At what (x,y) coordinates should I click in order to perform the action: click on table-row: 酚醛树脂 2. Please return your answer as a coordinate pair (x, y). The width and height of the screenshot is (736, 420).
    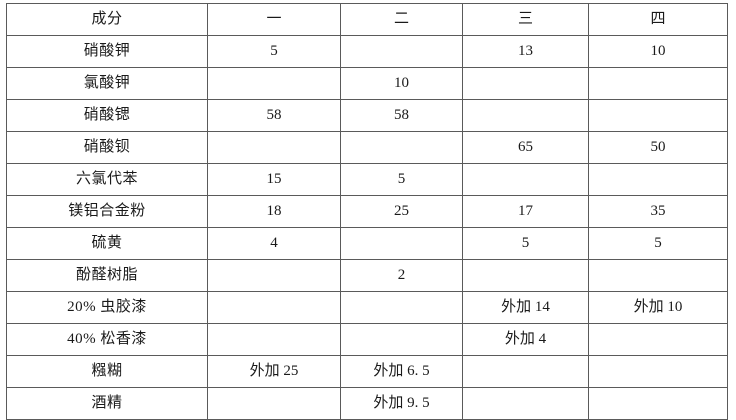
    Looking at the image, I should click on (367, 275).